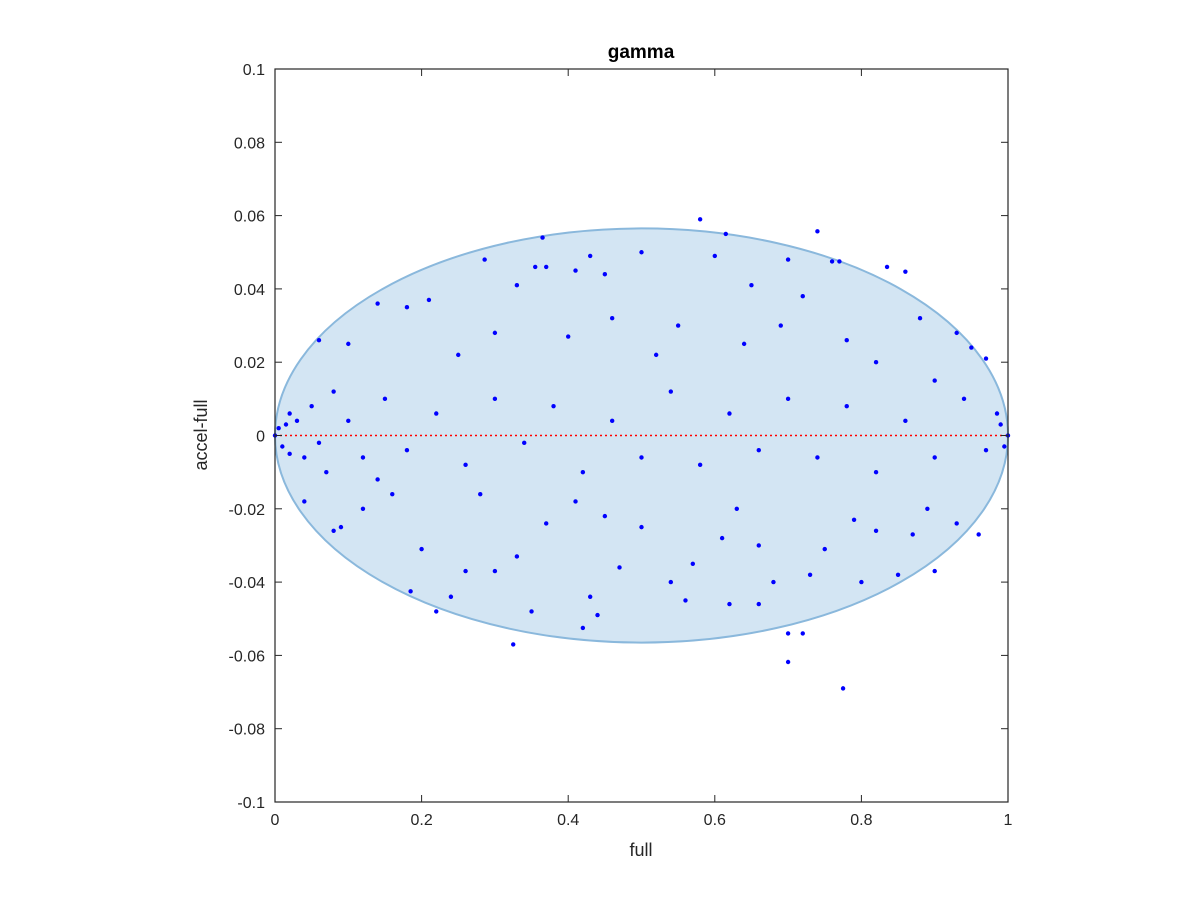  I want to click on x-tick-label: 0.4, so click(568, 820).